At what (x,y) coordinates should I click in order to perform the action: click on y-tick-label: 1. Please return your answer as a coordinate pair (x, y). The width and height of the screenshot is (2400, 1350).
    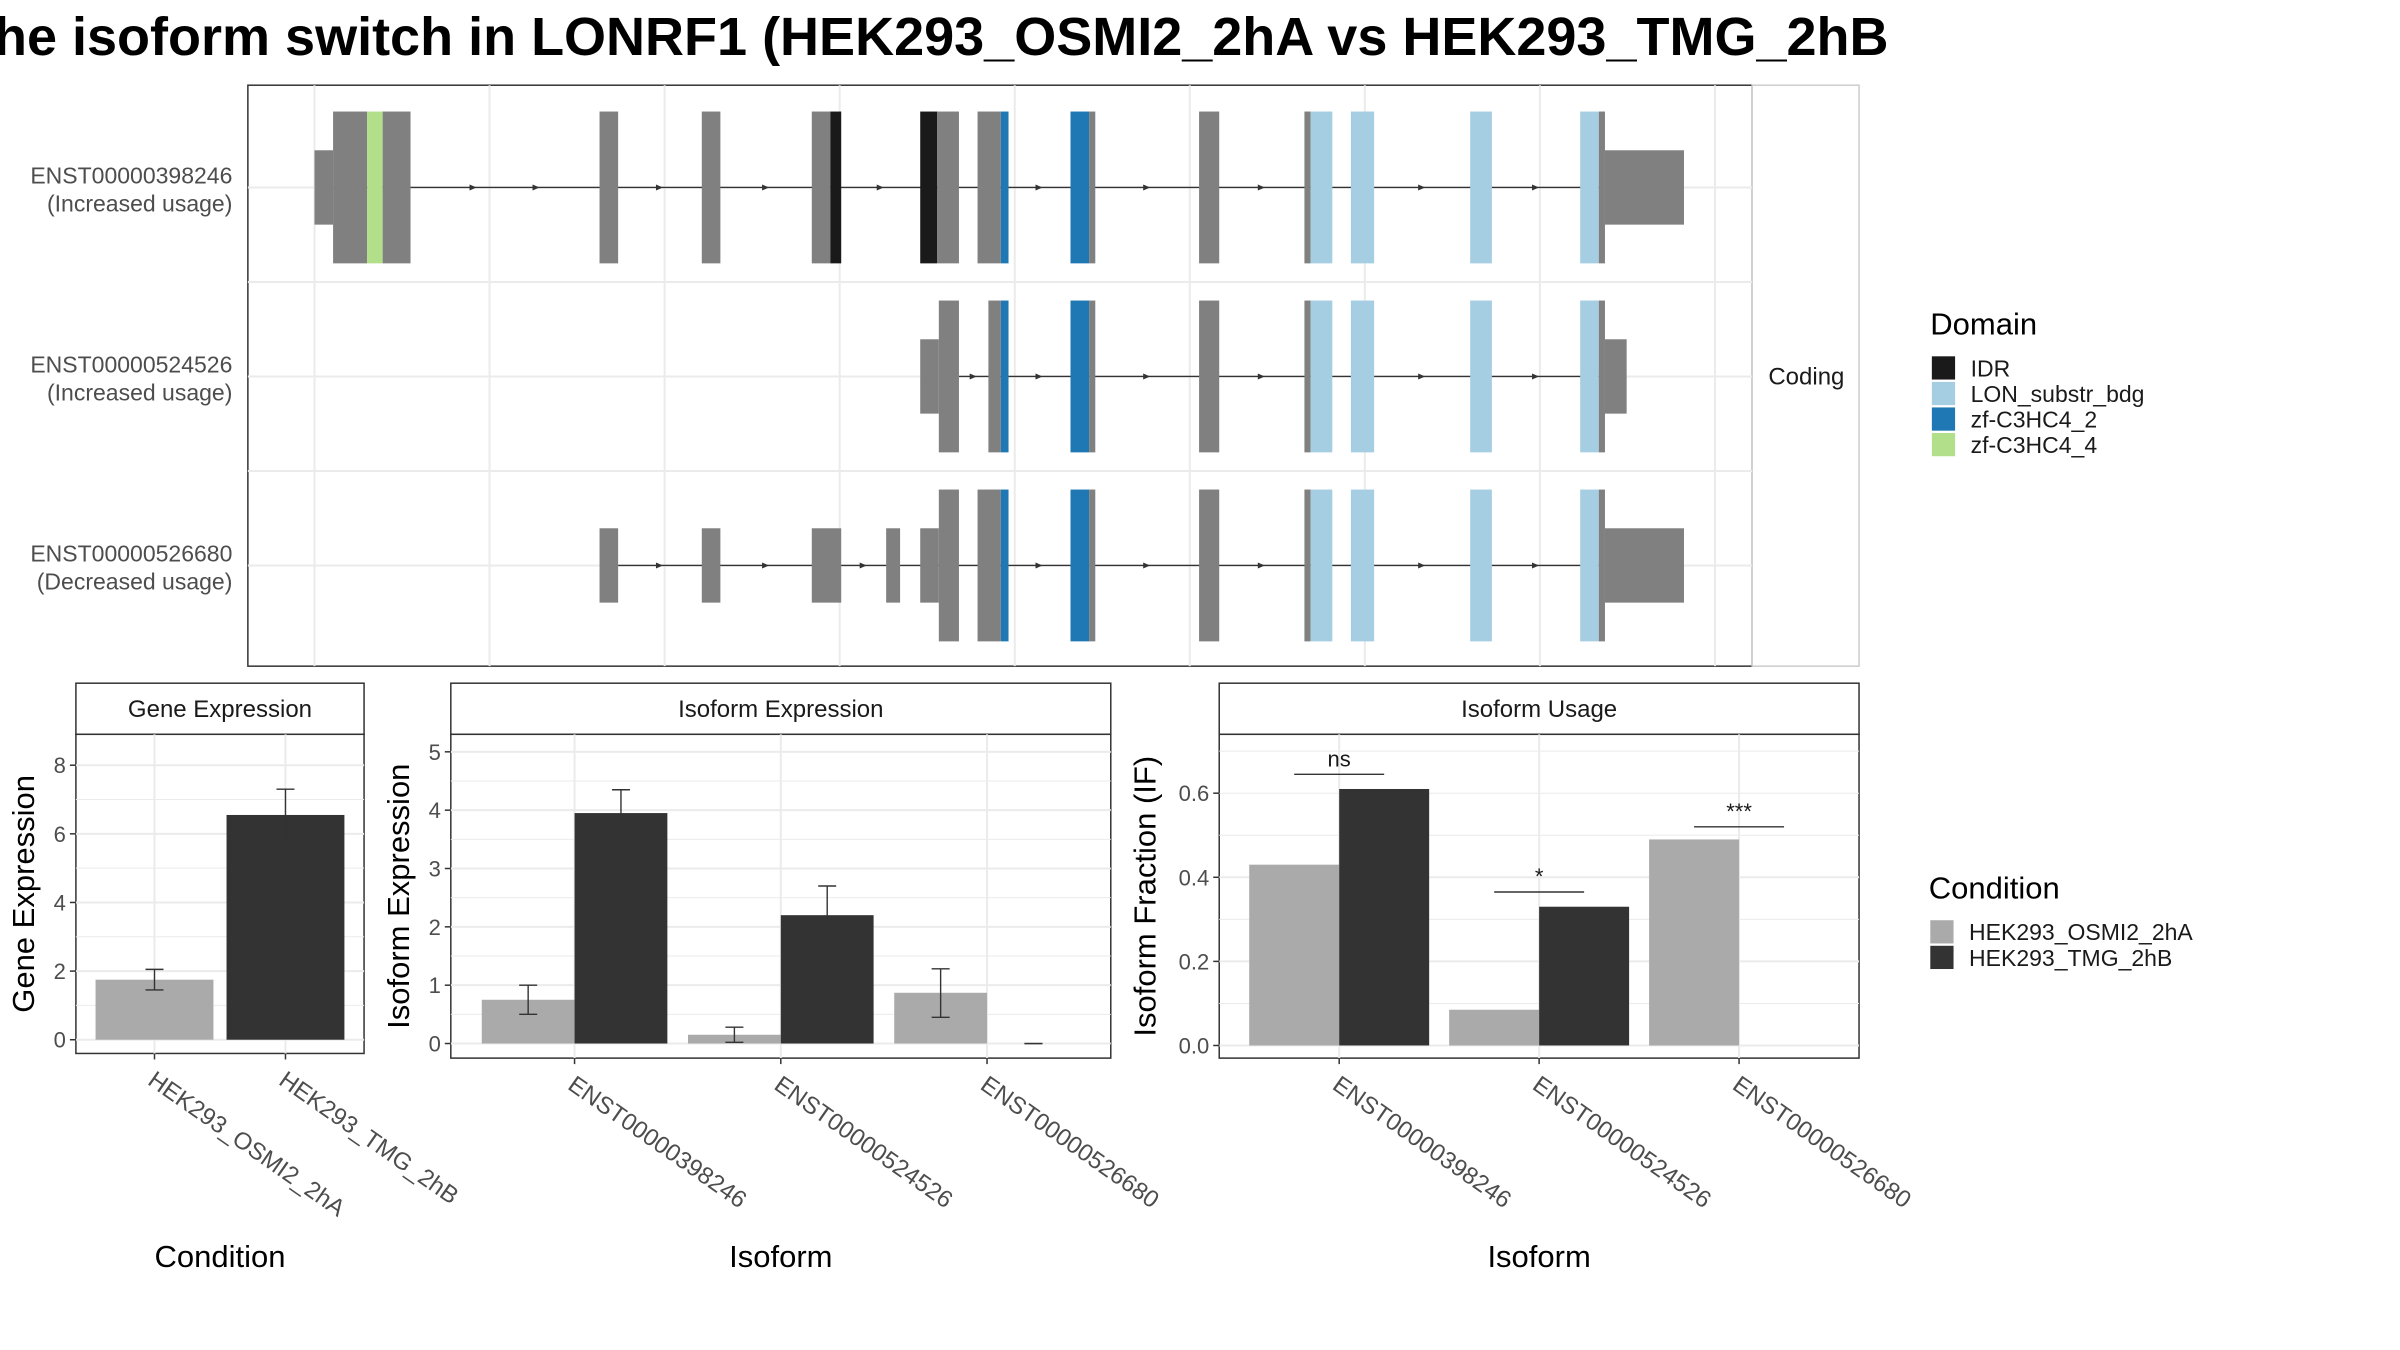
    Looking at the image, I should click on (435, 985).